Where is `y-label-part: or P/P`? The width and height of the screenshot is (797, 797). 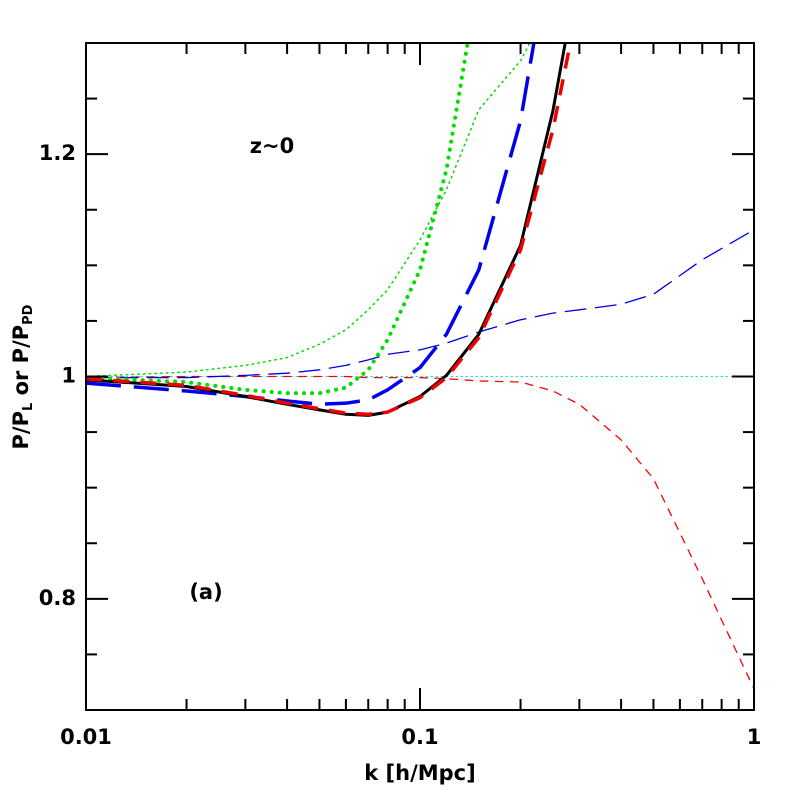
y-label-part: or P/P is located at coordinates (21, 364).